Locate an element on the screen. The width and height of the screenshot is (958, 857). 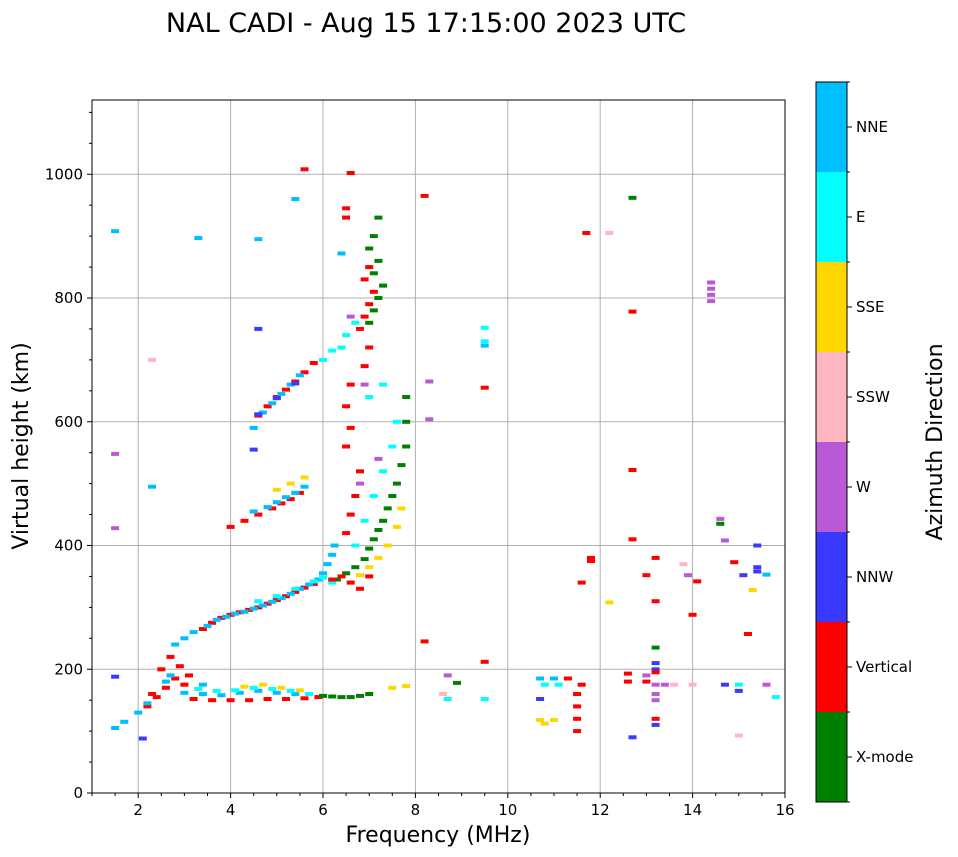
colorbar-frame is located at coordinates (831, 442).